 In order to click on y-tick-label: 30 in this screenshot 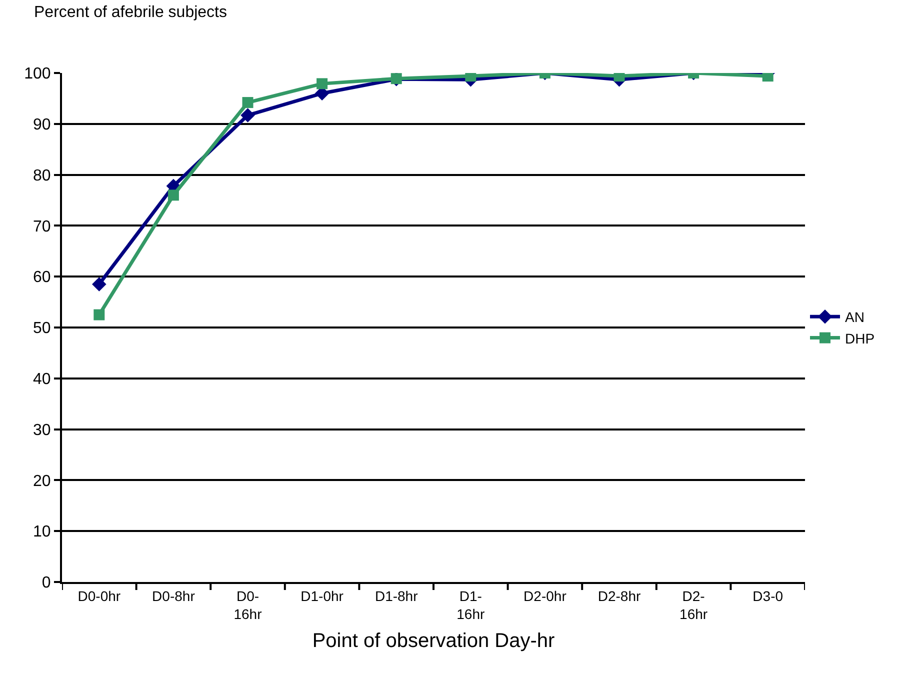, I will do `click(42, 430)`.